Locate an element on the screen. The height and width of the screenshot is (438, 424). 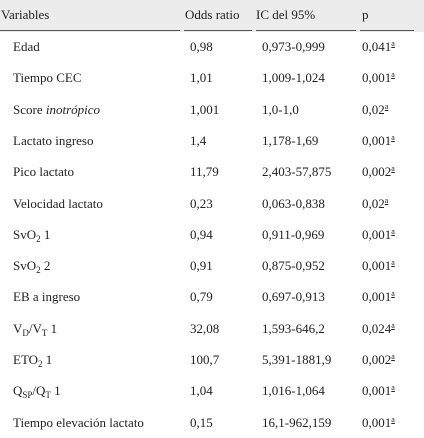
ic-cell: 2,403-57,875 is located at coordinates (297, 172).